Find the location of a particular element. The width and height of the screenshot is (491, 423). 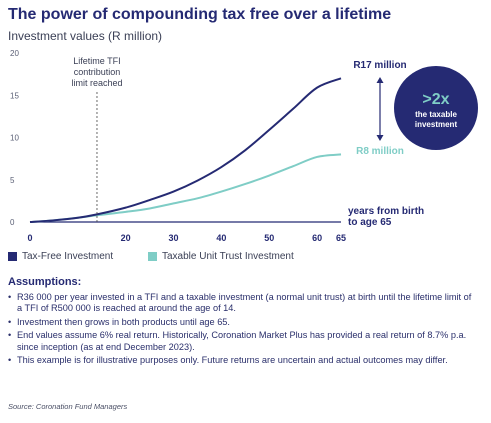

legend-label-taxable: Taxable Unit Trust Investment is located at coordinates (228, 256).